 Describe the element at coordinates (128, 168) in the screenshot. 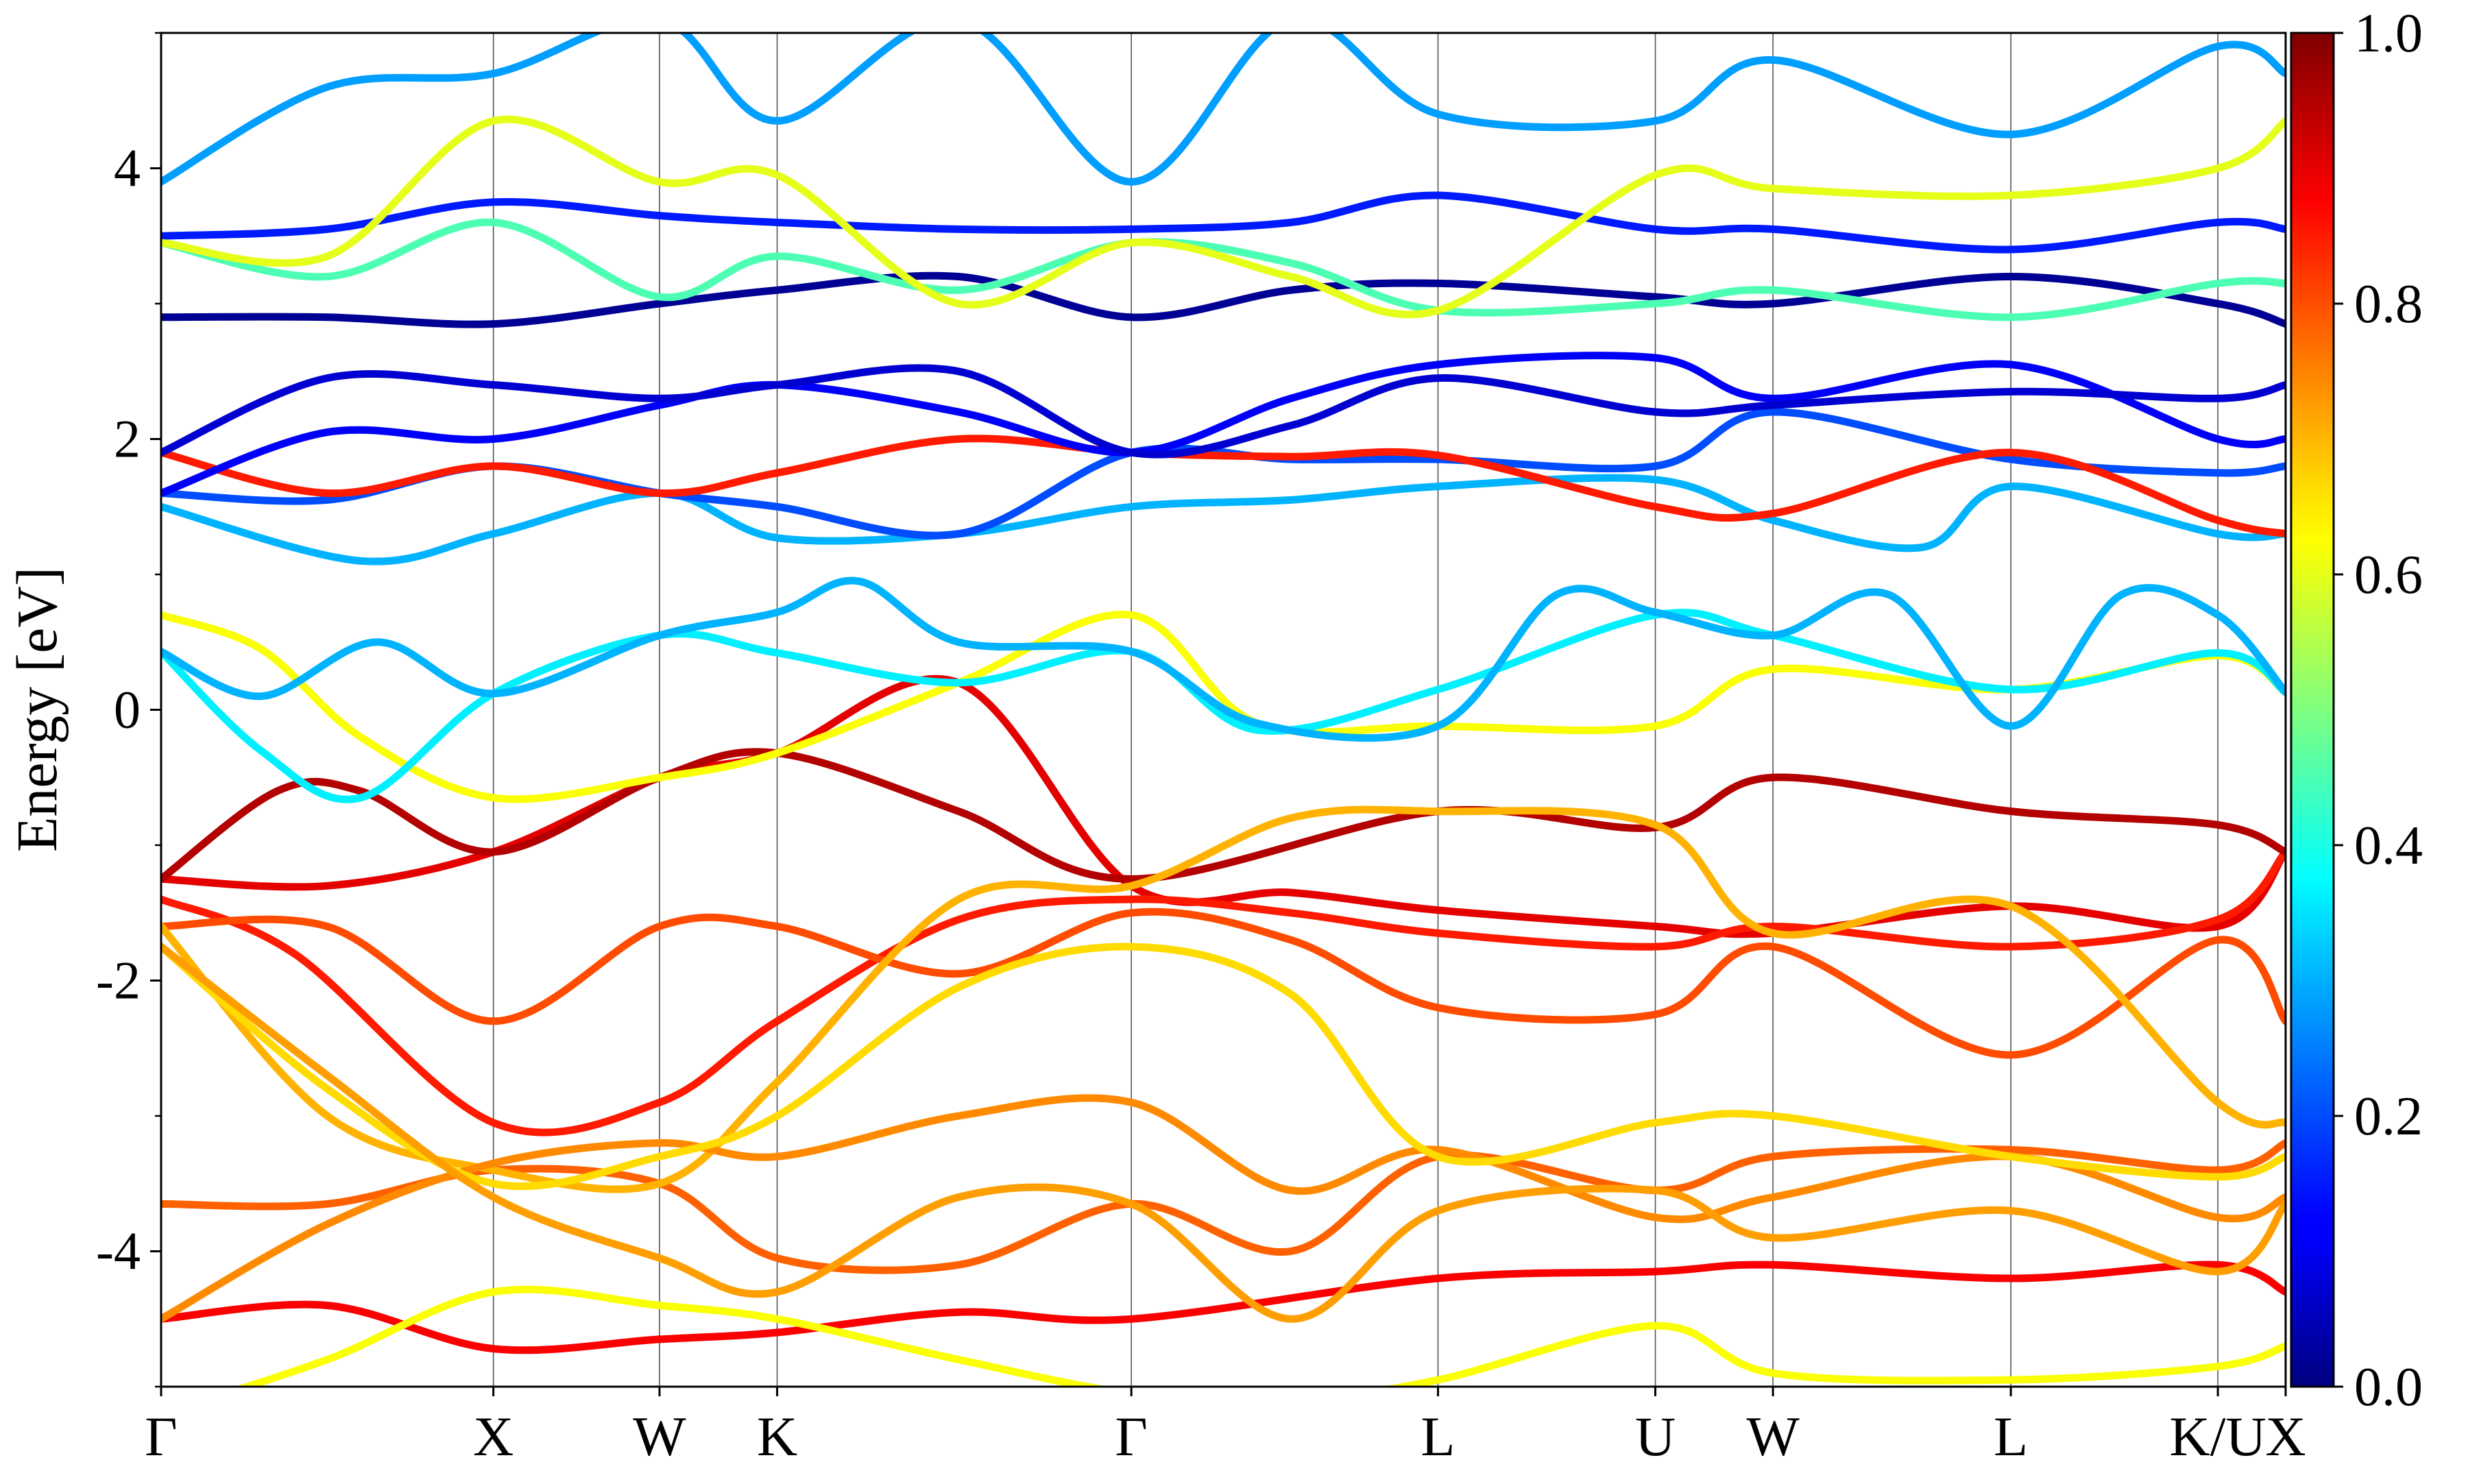

I see `y-tick-label: 4` at that location.